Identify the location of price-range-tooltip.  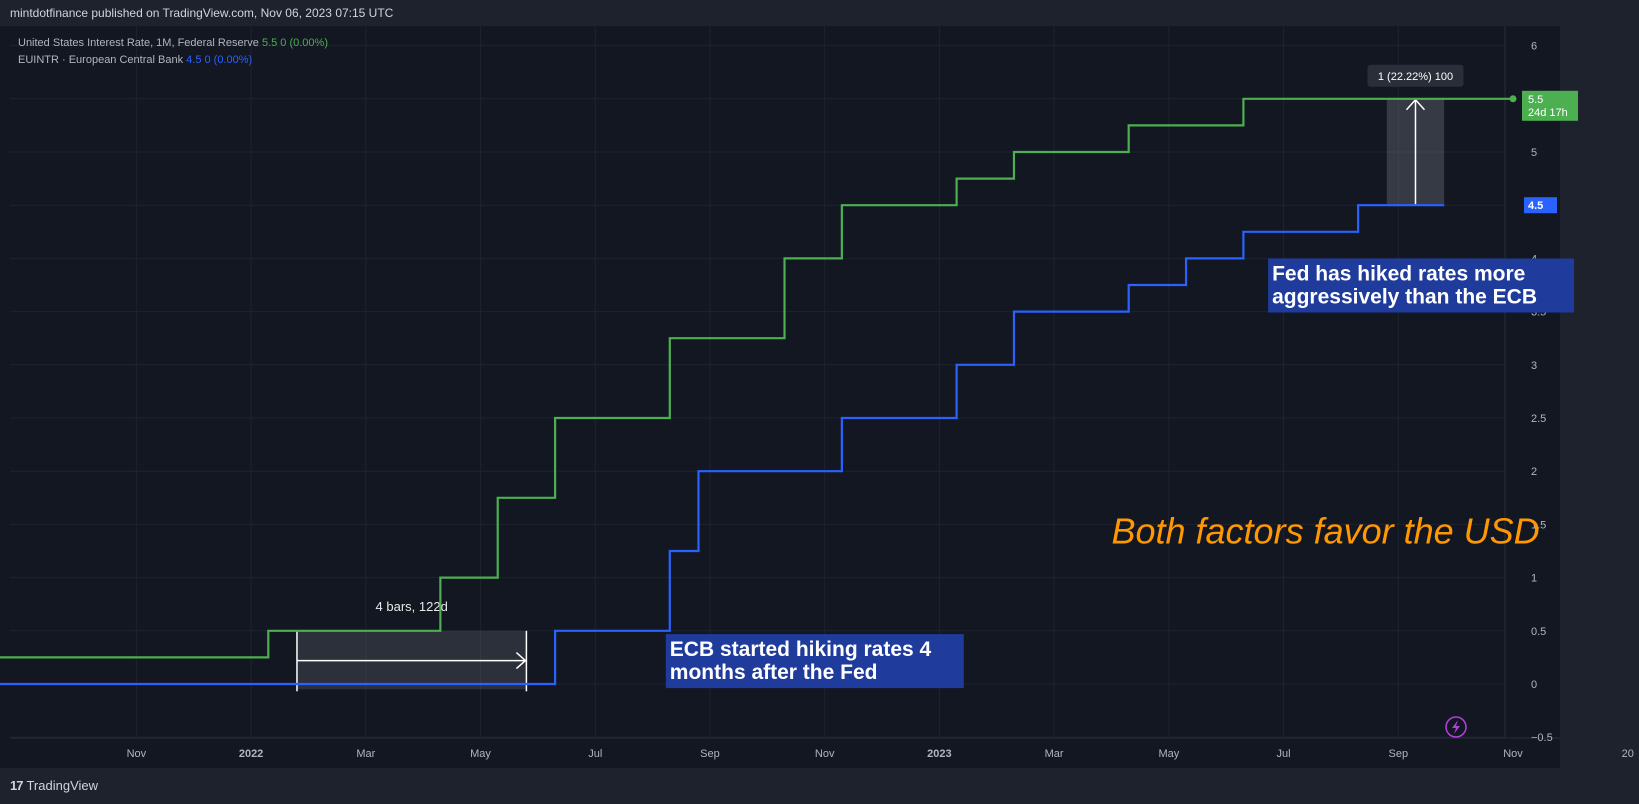
(1415, 75).